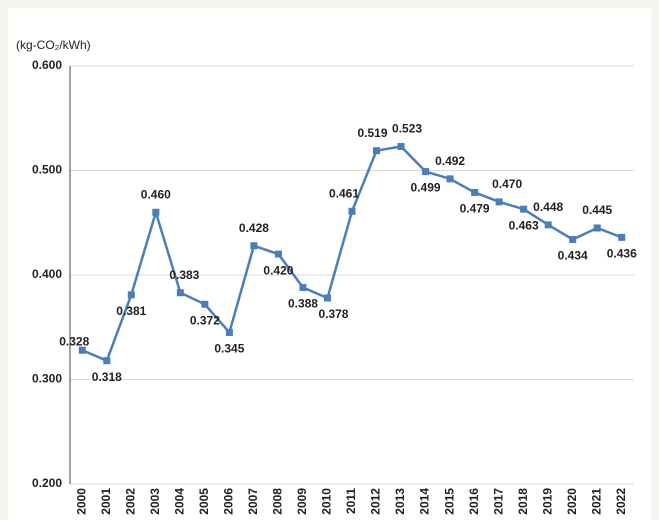  Describe the element at coordinates (547, 501) in the screenshot. I see `x-tick-label: 2019` at that location.